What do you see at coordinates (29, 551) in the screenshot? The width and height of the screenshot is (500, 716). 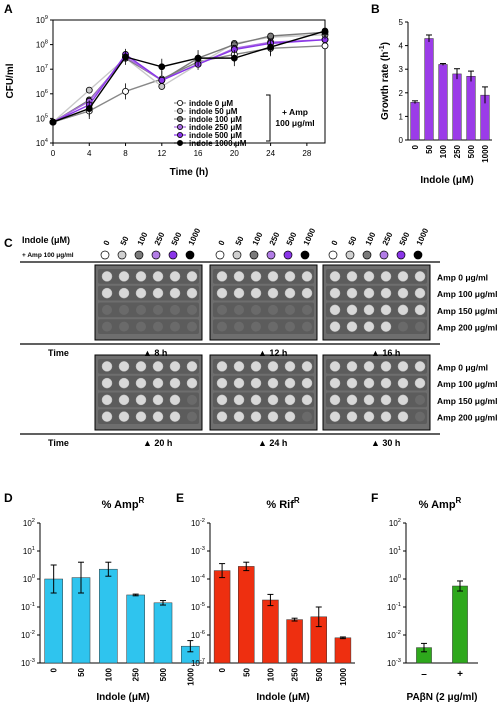 I see `chart-d-y-tick-label: 10¹` at bounding box center [29, 551].